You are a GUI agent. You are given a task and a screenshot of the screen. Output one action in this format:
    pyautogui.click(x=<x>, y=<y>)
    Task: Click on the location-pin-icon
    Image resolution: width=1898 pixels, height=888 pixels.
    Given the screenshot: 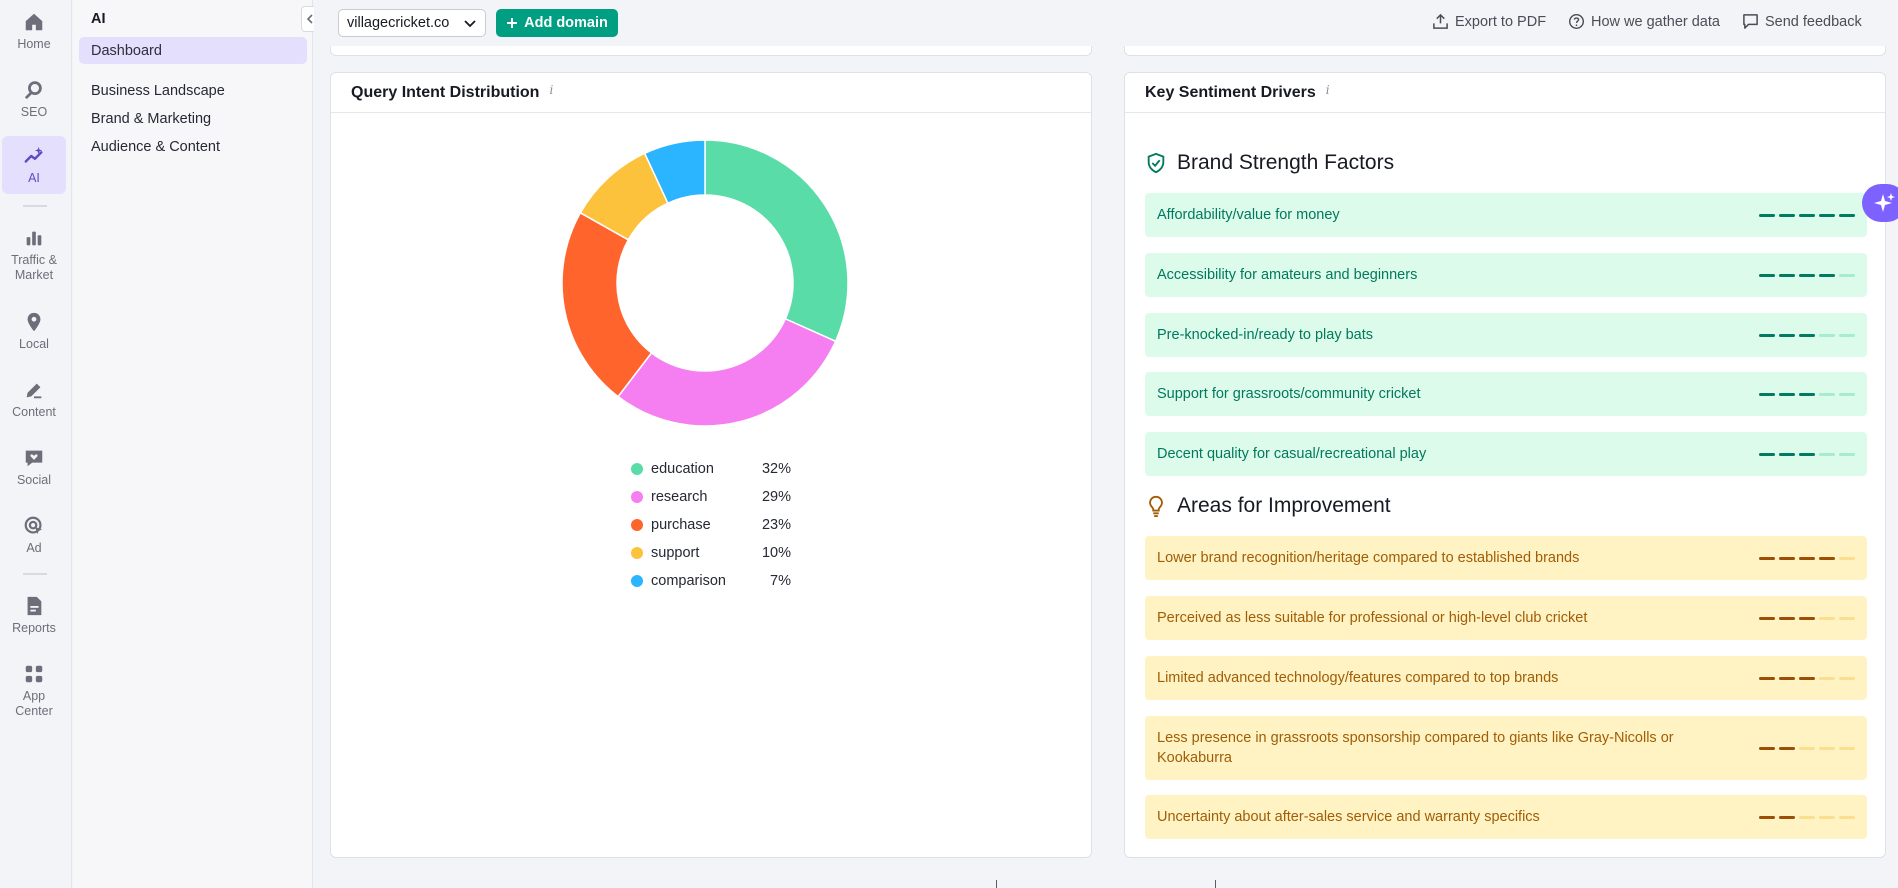 What is the action you would take?
    pyautogui.click(x=34, y=321)
    